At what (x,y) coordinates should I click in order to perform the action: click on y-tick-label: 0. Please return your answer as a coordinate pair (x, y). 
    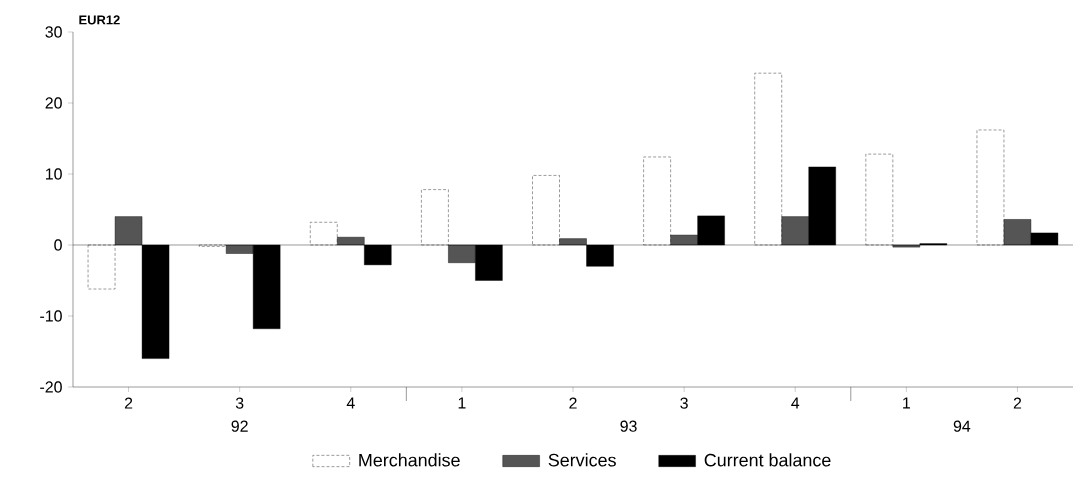
    Looking at the image, I should click on (58, 245).